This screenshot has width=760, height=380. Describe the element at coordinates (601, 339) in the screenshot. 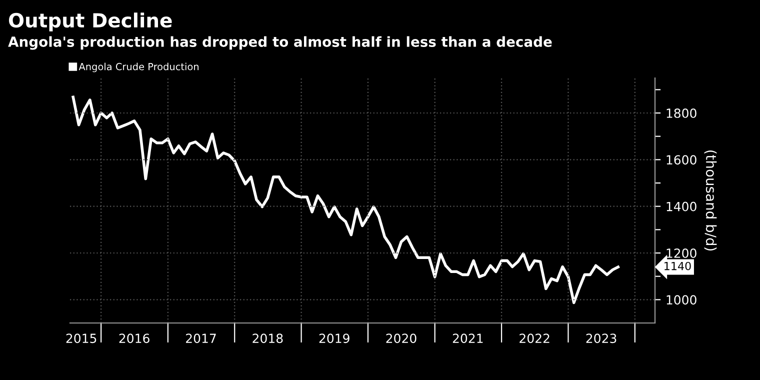

I see `x-tick-label: 2023` at that location.